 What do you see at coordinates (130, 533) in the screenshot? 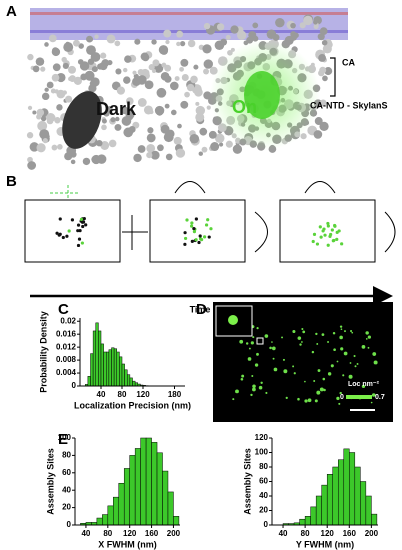
I see `x-tick-label: 120` at bounding box center [130, 533].